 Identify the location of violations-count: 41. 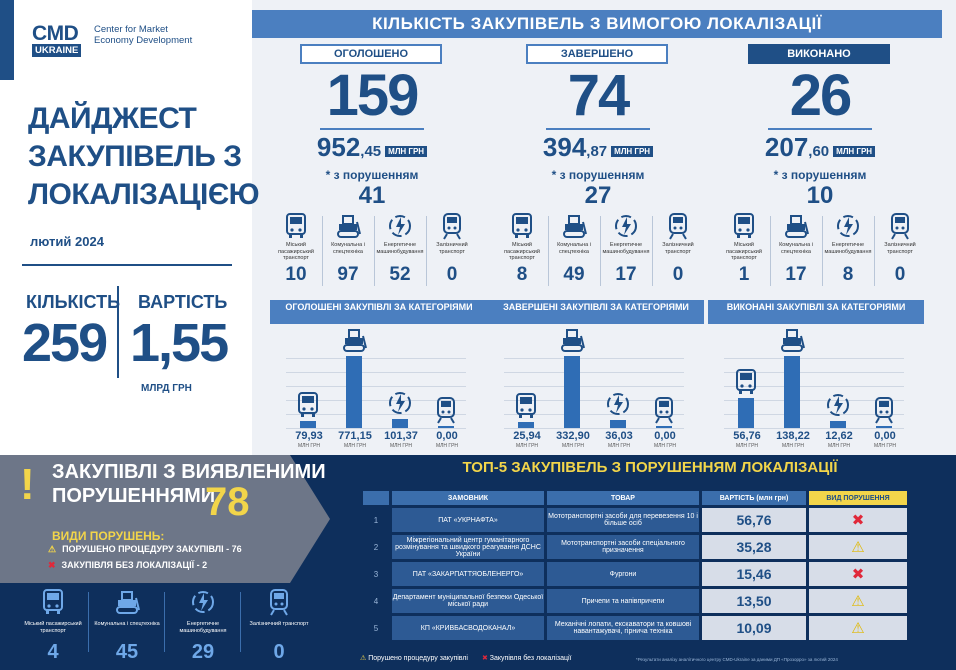
(372, 195).